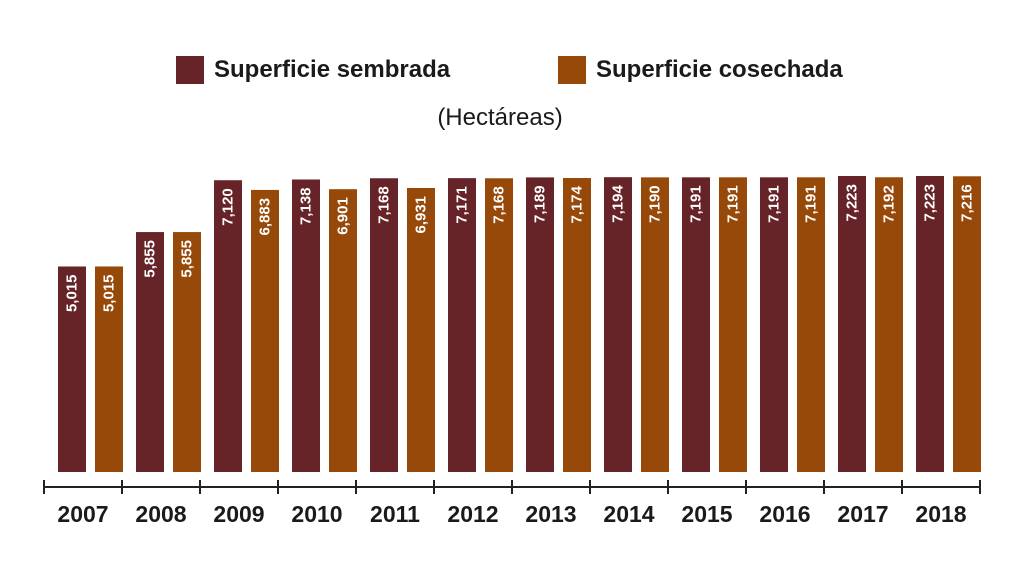  Describe the element at coordinates (967, 203) in the screenshot. I see `data-label-cosechada-2018: 7,216` at that location.